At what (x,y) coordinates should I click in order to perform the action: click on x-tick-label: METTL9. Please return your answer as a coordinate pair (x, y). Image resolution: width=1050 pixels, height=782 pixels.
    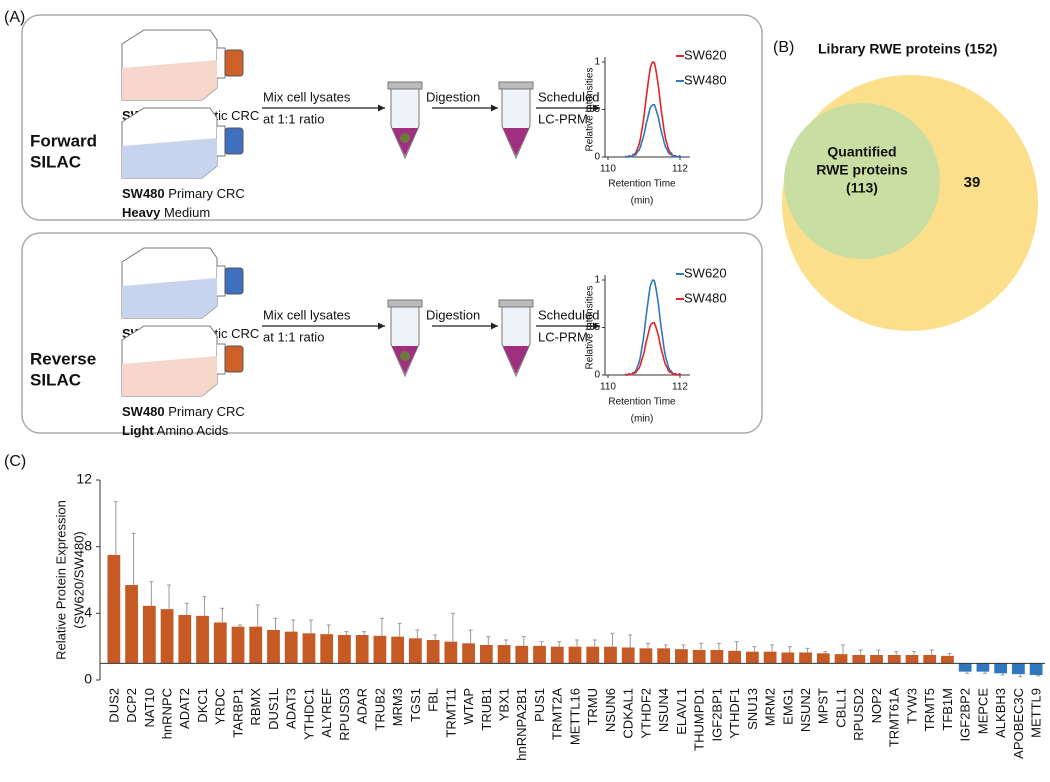
    Looking at the image, I should click on (1036, 713).